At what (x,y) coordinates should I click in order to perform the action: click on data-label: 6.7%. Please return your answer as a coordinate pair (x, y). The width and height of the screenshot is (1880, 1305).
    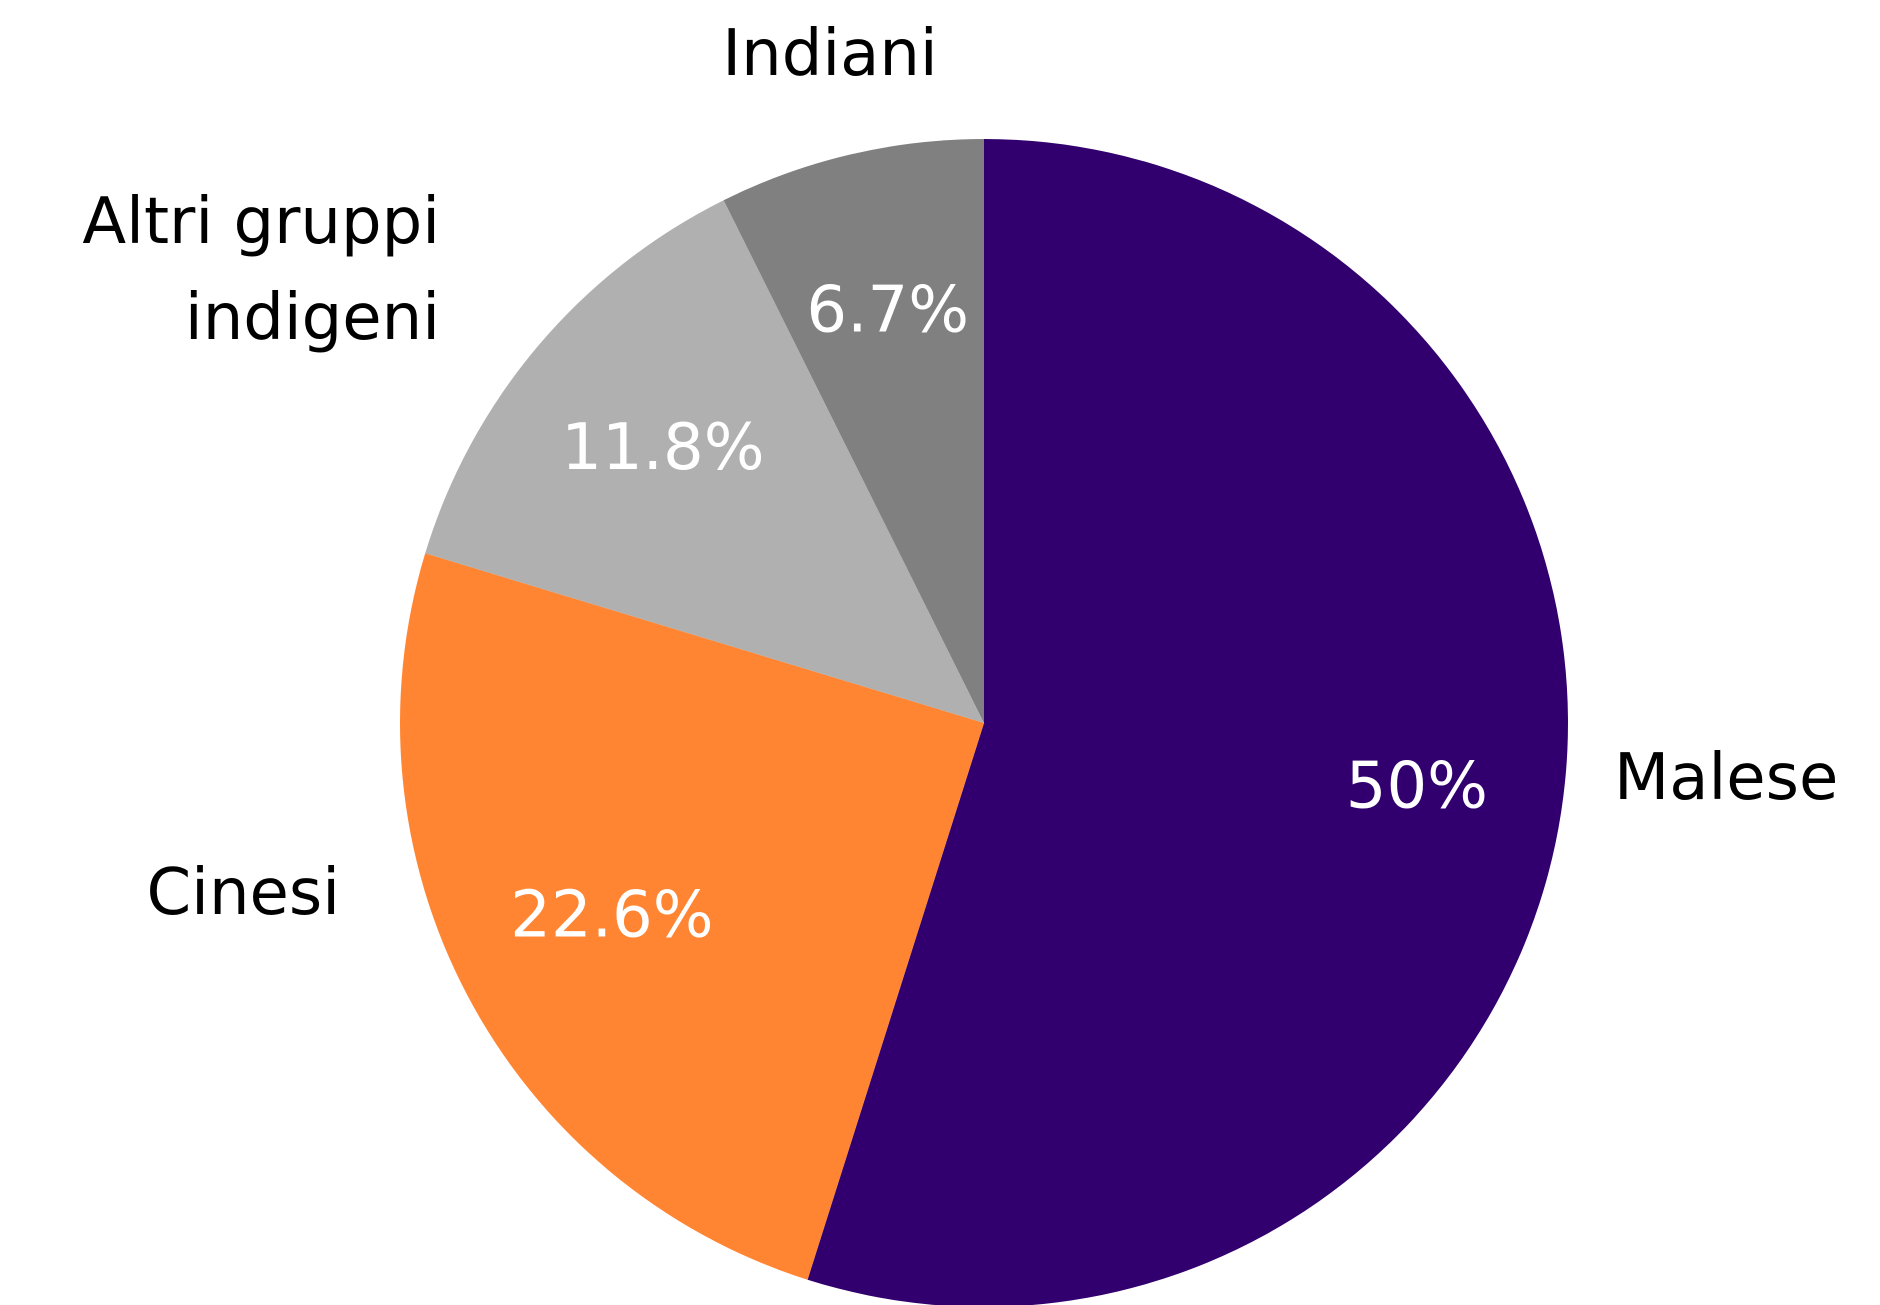
    Looking at the image, I should click on (887, 310).